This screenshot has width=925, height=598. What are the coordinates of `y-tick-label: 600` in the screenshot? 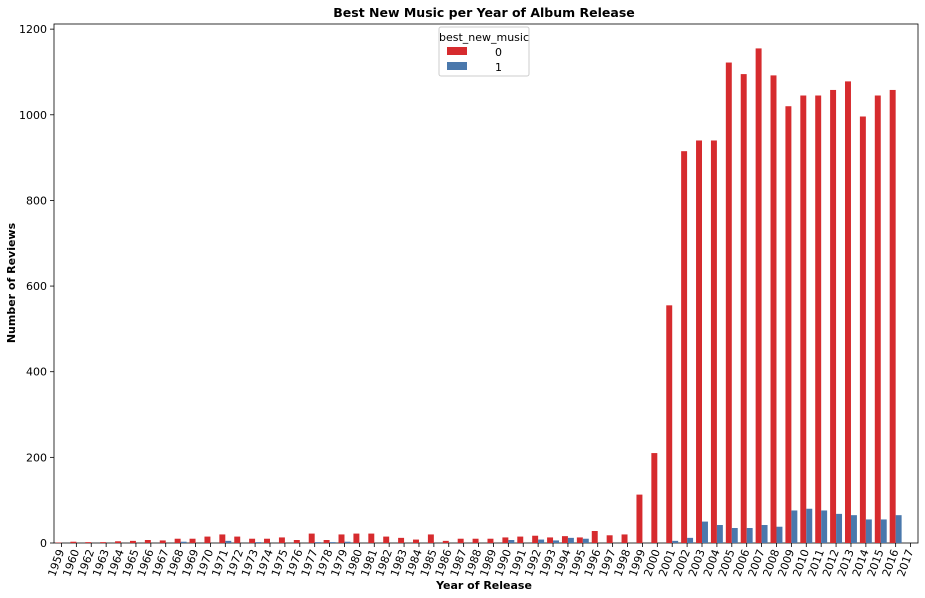 It's located at (36, 286).